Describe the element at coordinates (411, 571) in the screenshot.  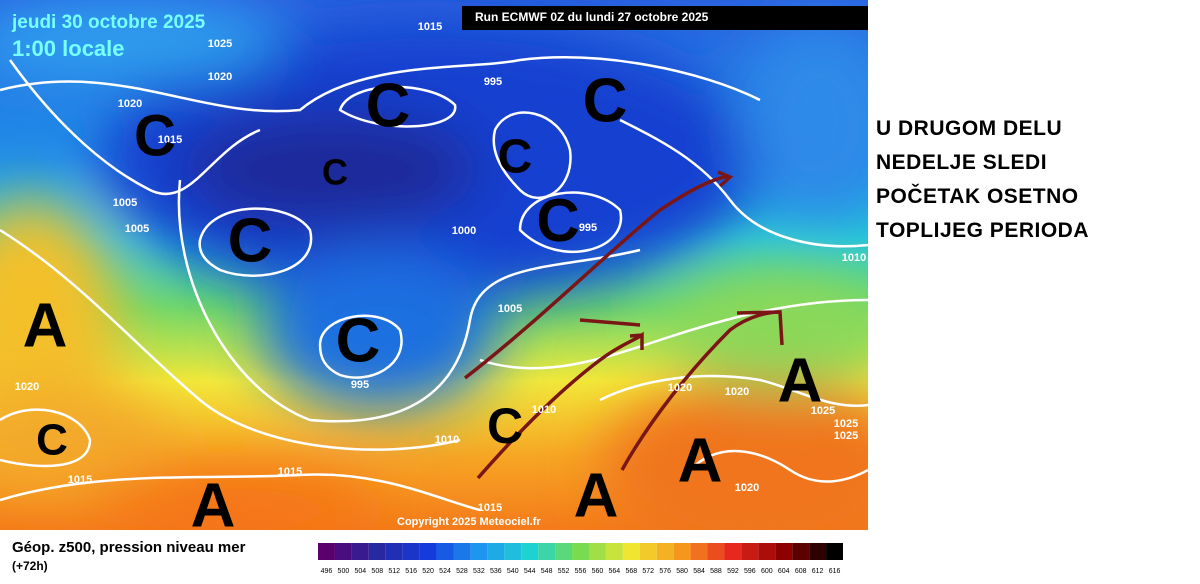
I see `legend-scale-label: 516` at that location.